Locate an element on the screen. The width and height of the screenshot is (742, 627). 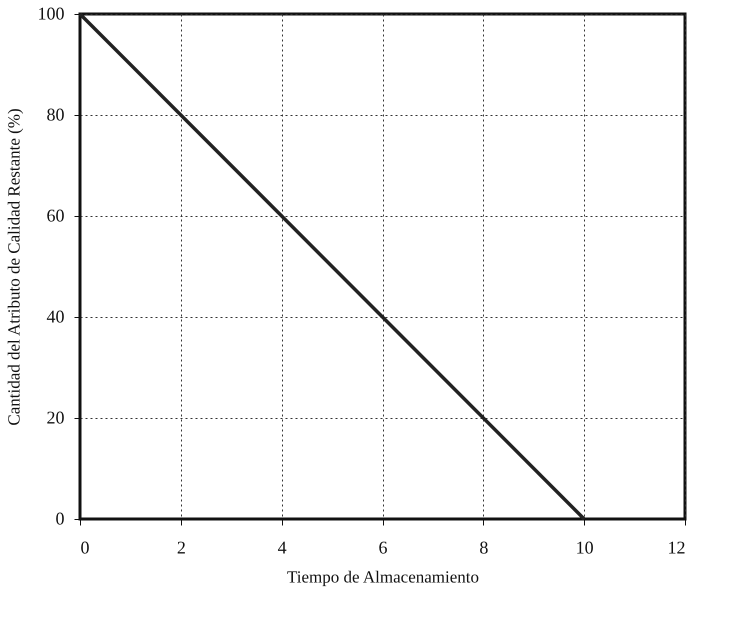
x-axis-title: Tiempo de Almacenamiento is located at coordinates (383, 577).